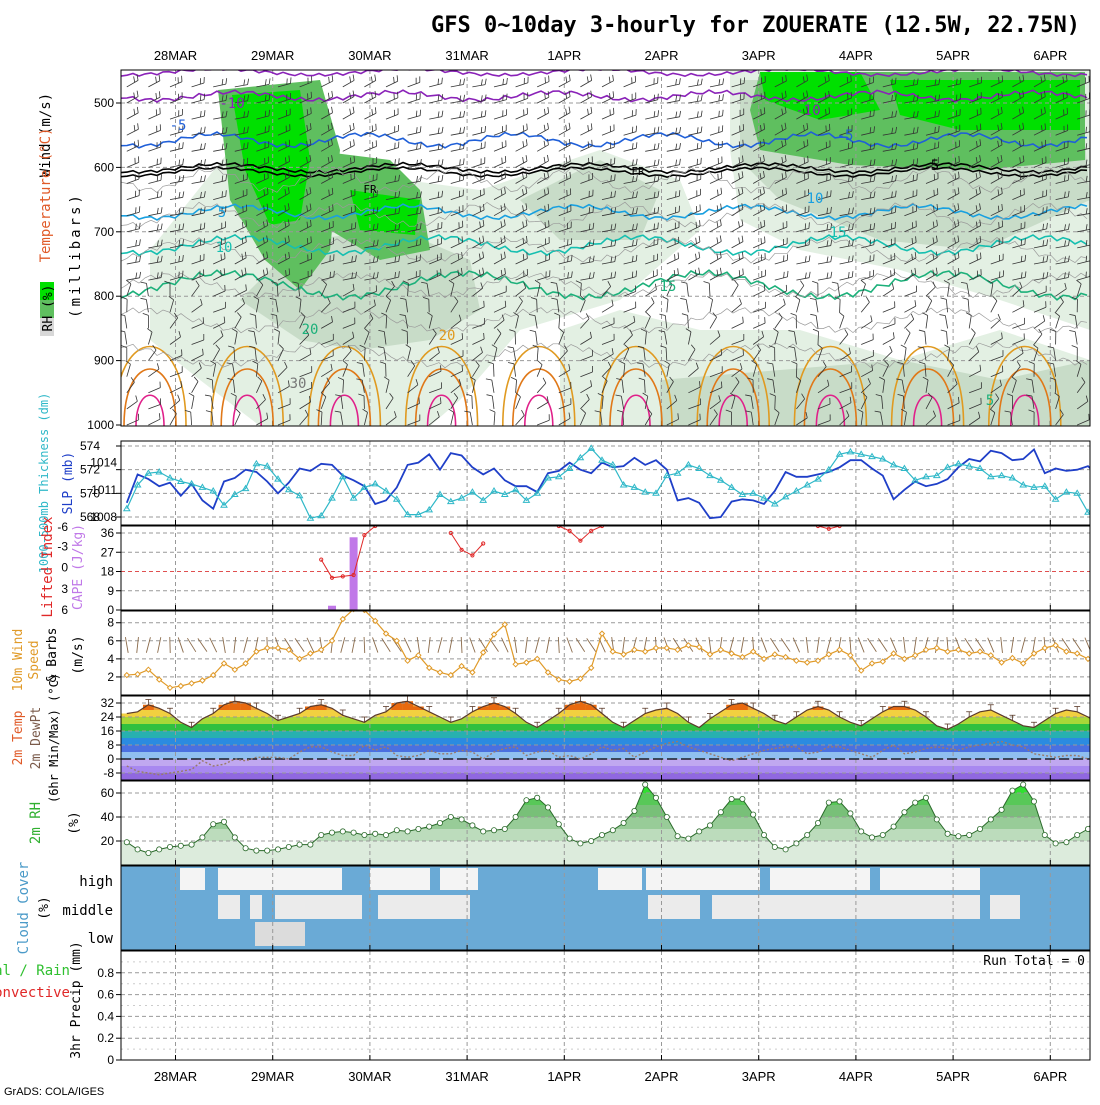  I want to click on y-tick-label: 27, so click(108, 552).